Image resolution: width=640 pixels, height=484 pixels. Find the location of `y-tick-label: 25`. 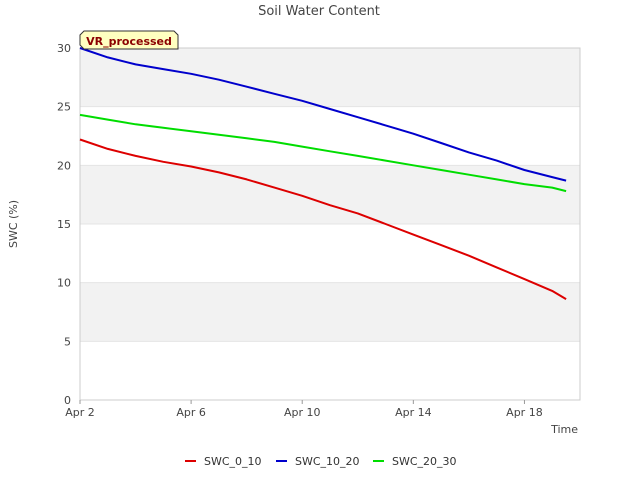

y-tick-label: 25 is located at coordinates (64, 107).